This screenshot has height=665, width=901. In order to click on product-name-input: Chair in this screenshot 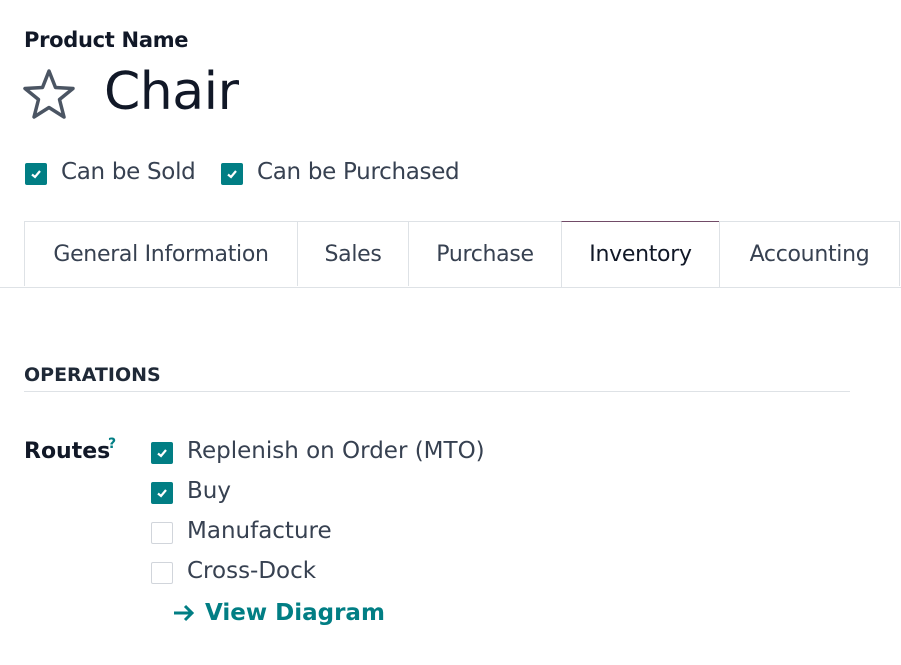, I will do `click(171, 92)`.